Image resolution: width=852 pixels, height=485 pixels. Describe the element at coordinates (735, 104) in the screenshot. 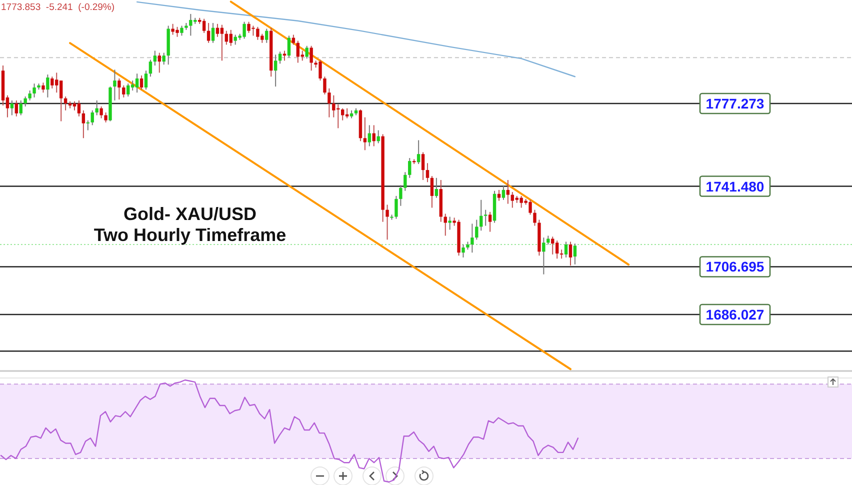

I see `y-tick-label: 1777.273` at that location.